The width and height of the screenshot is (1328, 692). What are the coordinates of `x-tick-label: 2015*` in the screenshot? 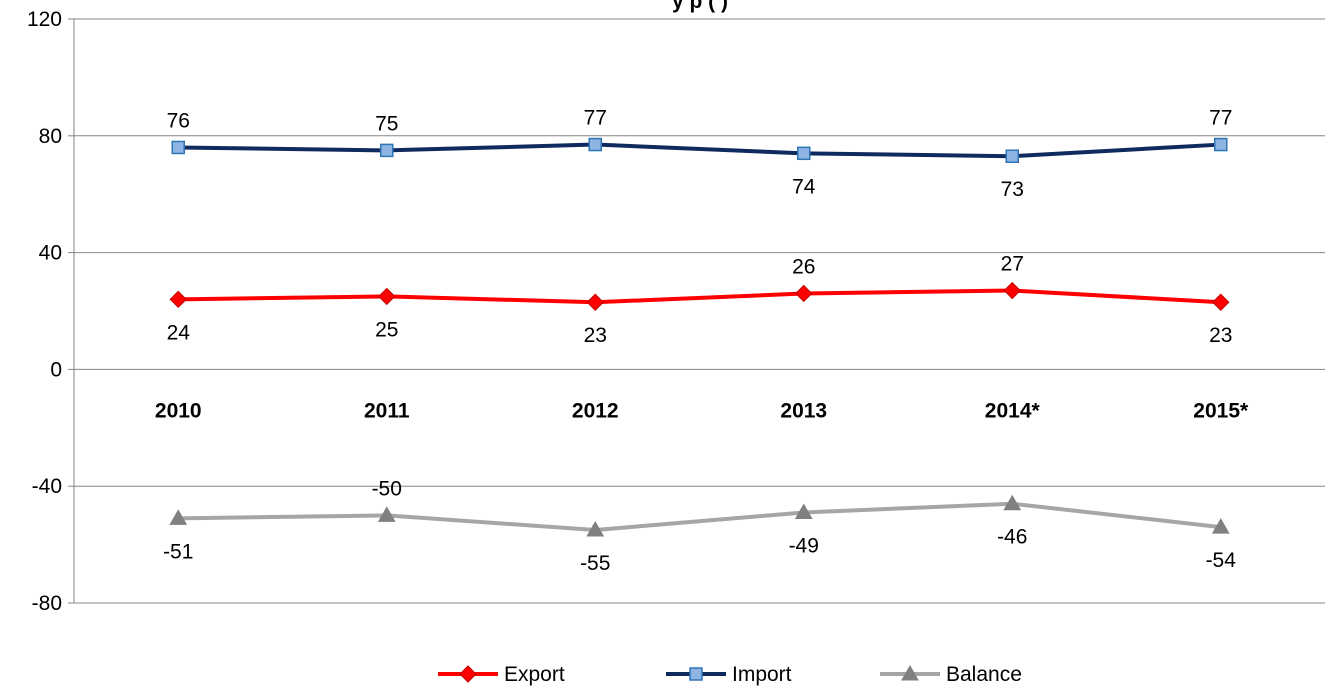 It's located at (1221, 410).